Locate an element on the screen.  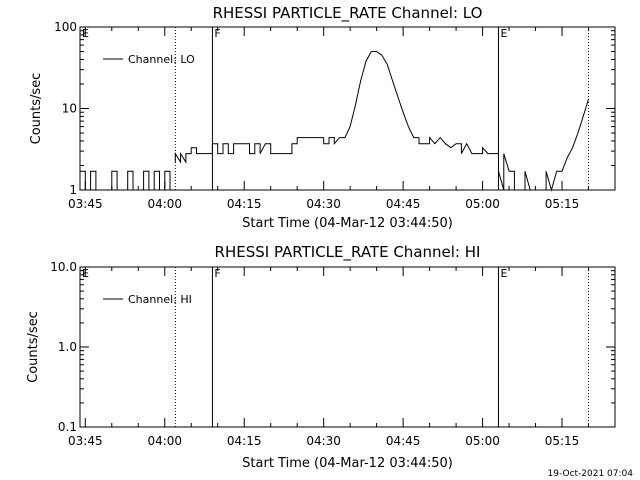
legend-label: Channel: LO is located at coordinates (161, 59).